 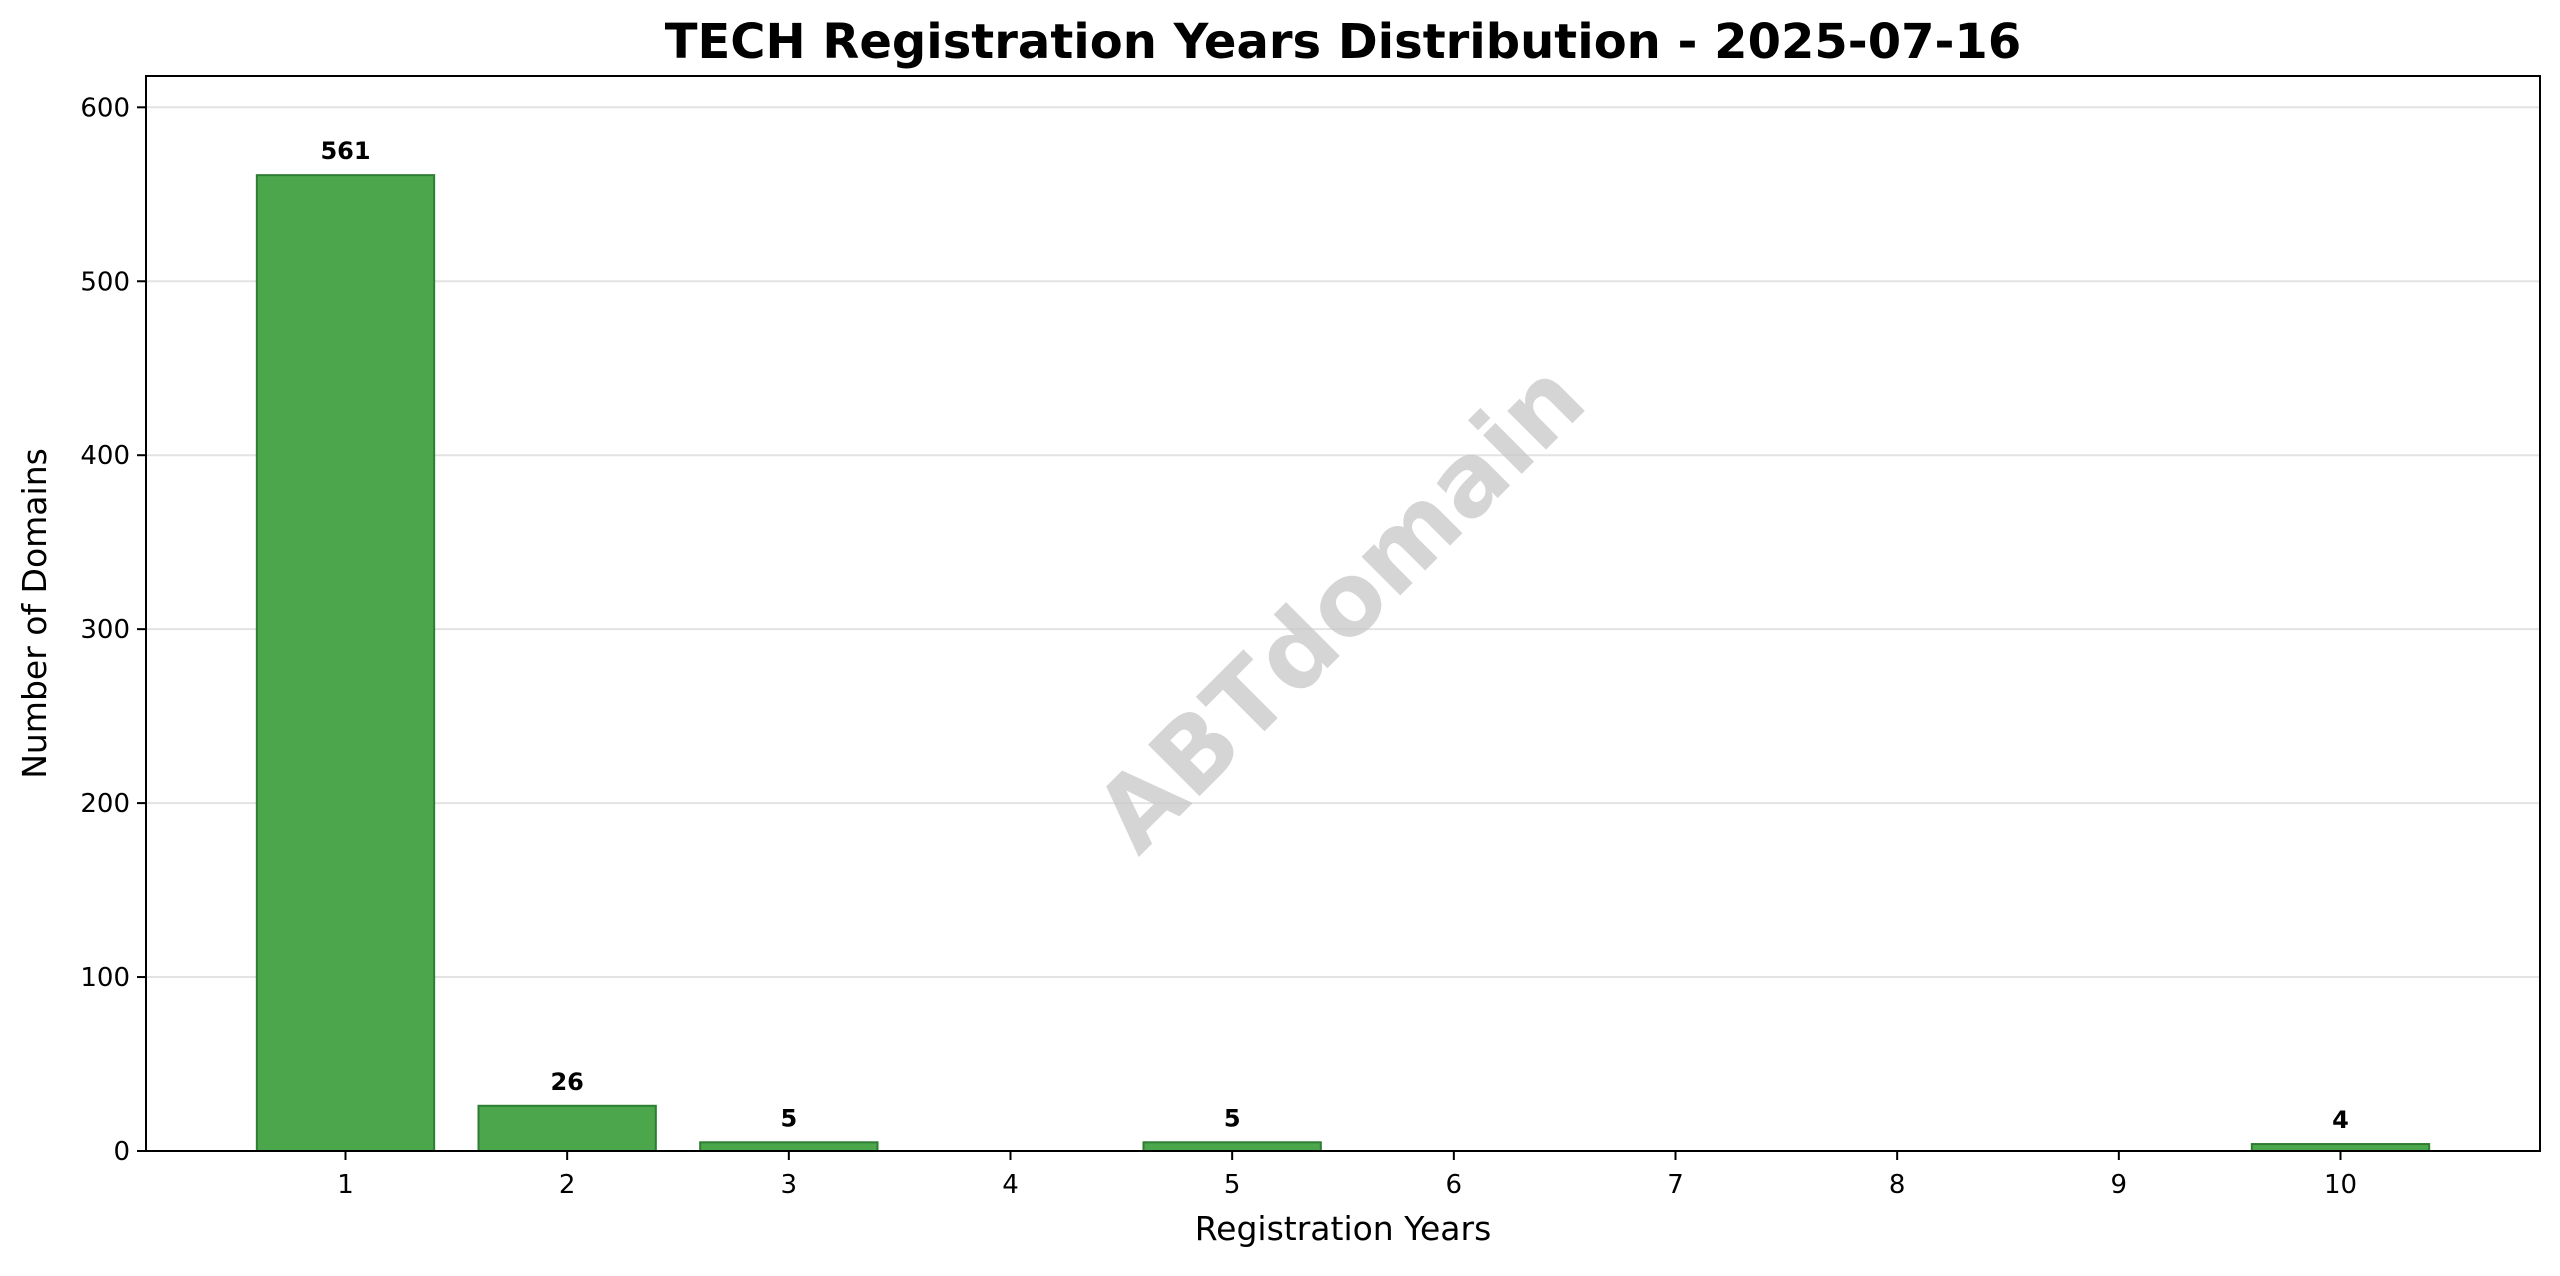 I want to click on x-tick-label: 5, so click(x=1232, y=1185).